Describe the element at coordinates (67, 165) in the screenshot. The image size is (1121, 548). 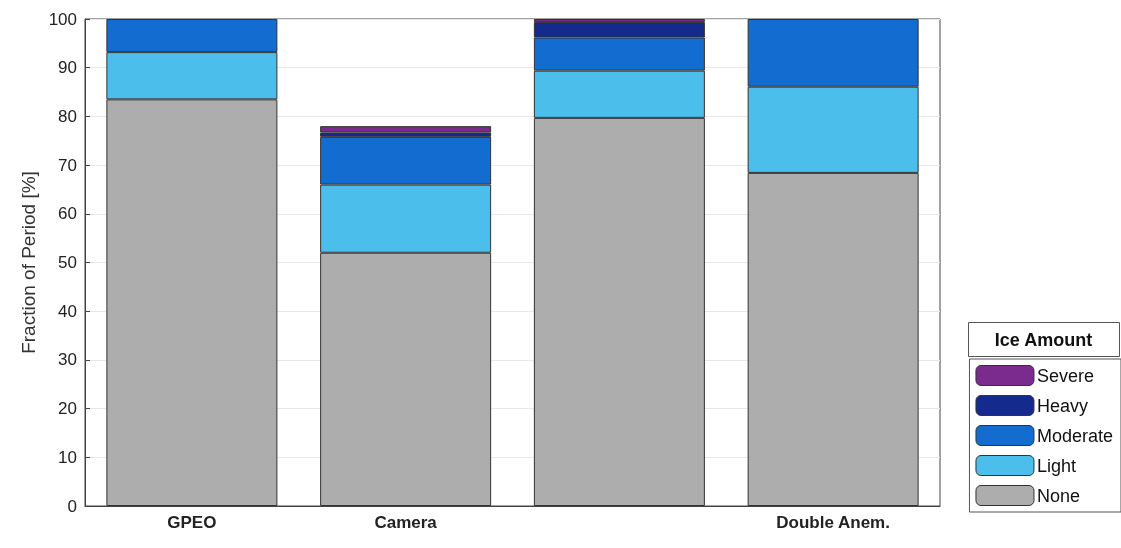
I see `y-tick-label: 70` at that location.